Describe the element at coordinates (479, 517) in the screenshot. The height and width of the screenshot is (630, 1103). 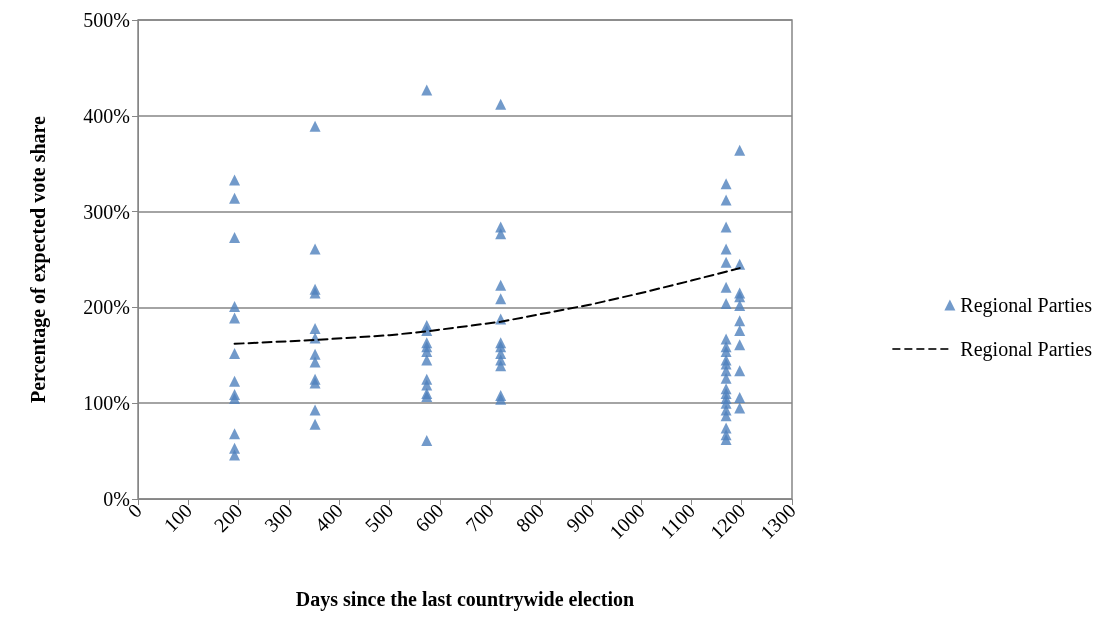
I see `x-tick-label: 700` at that location.